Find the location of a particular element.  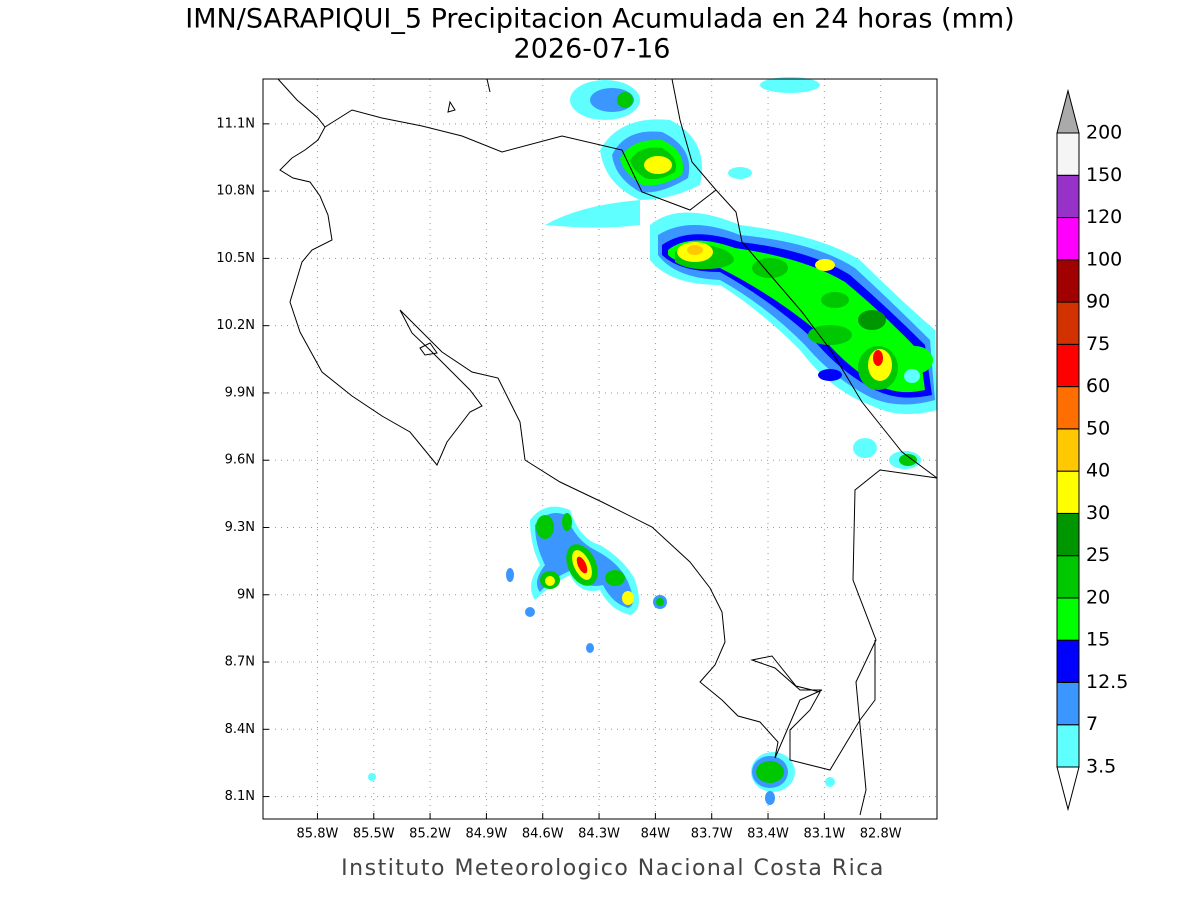

colorbar-label: 150 is located at coordinates (1104, 175).